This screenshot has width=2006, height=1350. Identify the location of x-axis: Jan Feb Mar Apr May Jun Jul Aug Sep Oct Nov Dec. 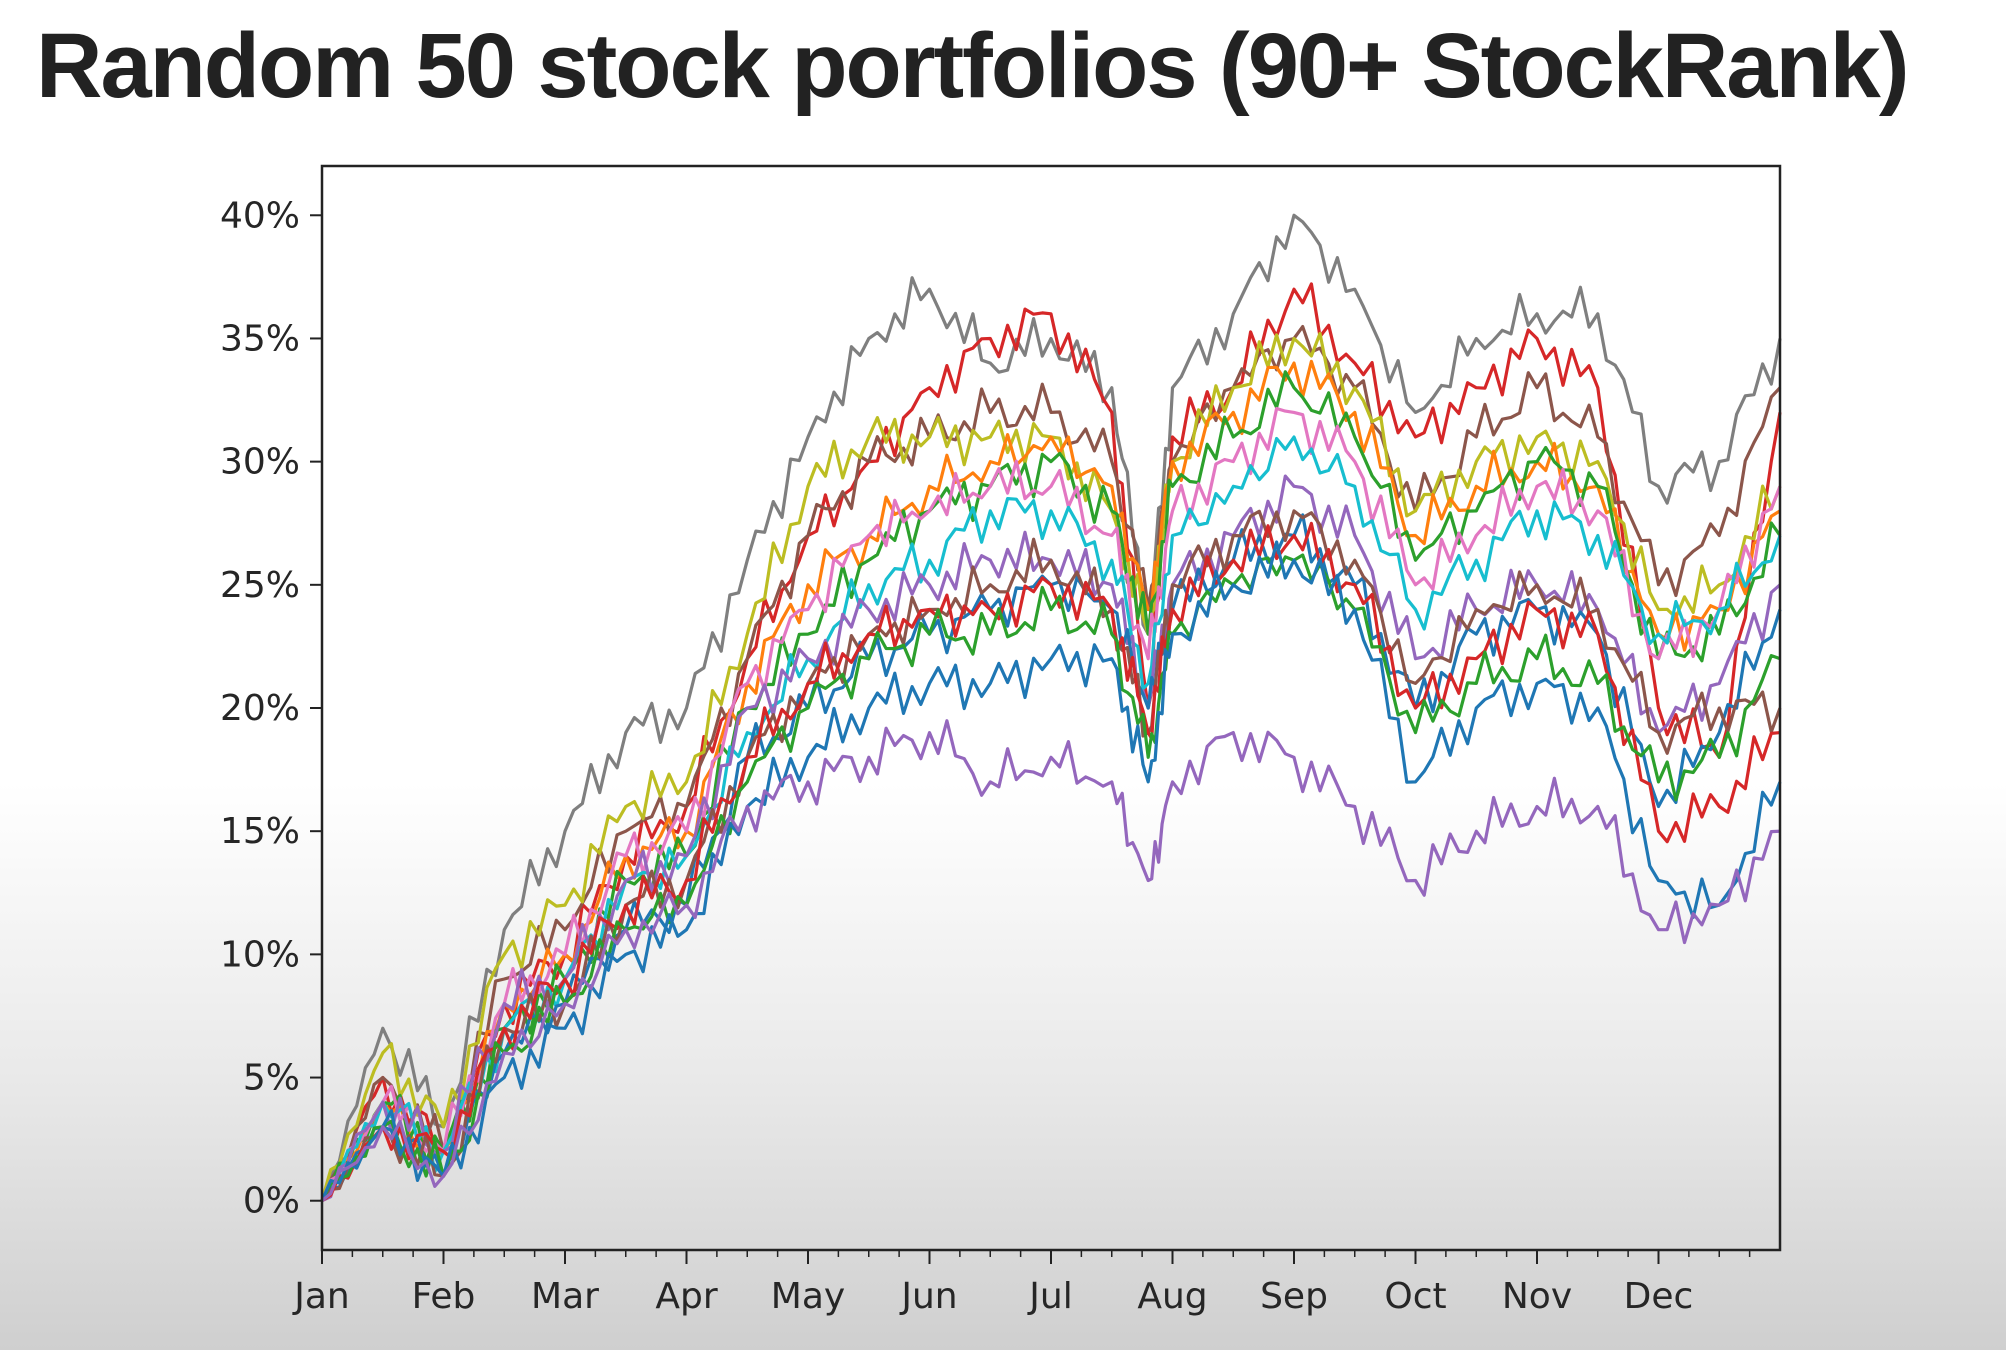
(1021, 1283).